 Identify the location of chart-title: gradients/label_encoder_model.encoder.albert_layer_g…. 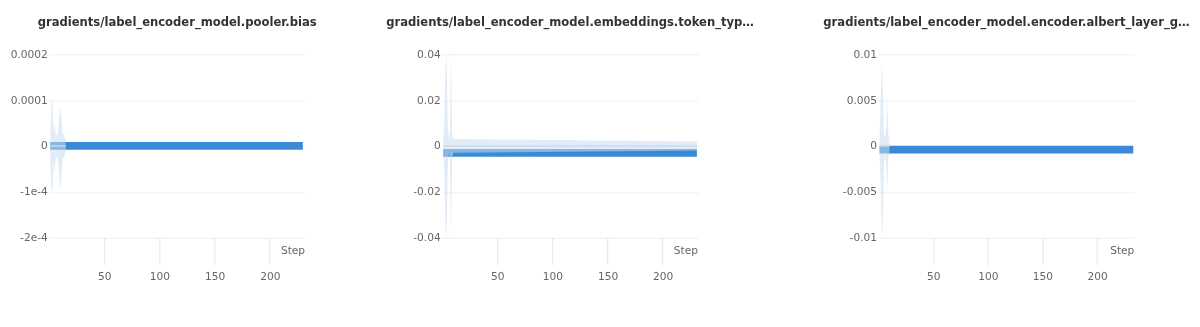
(1006, 23).